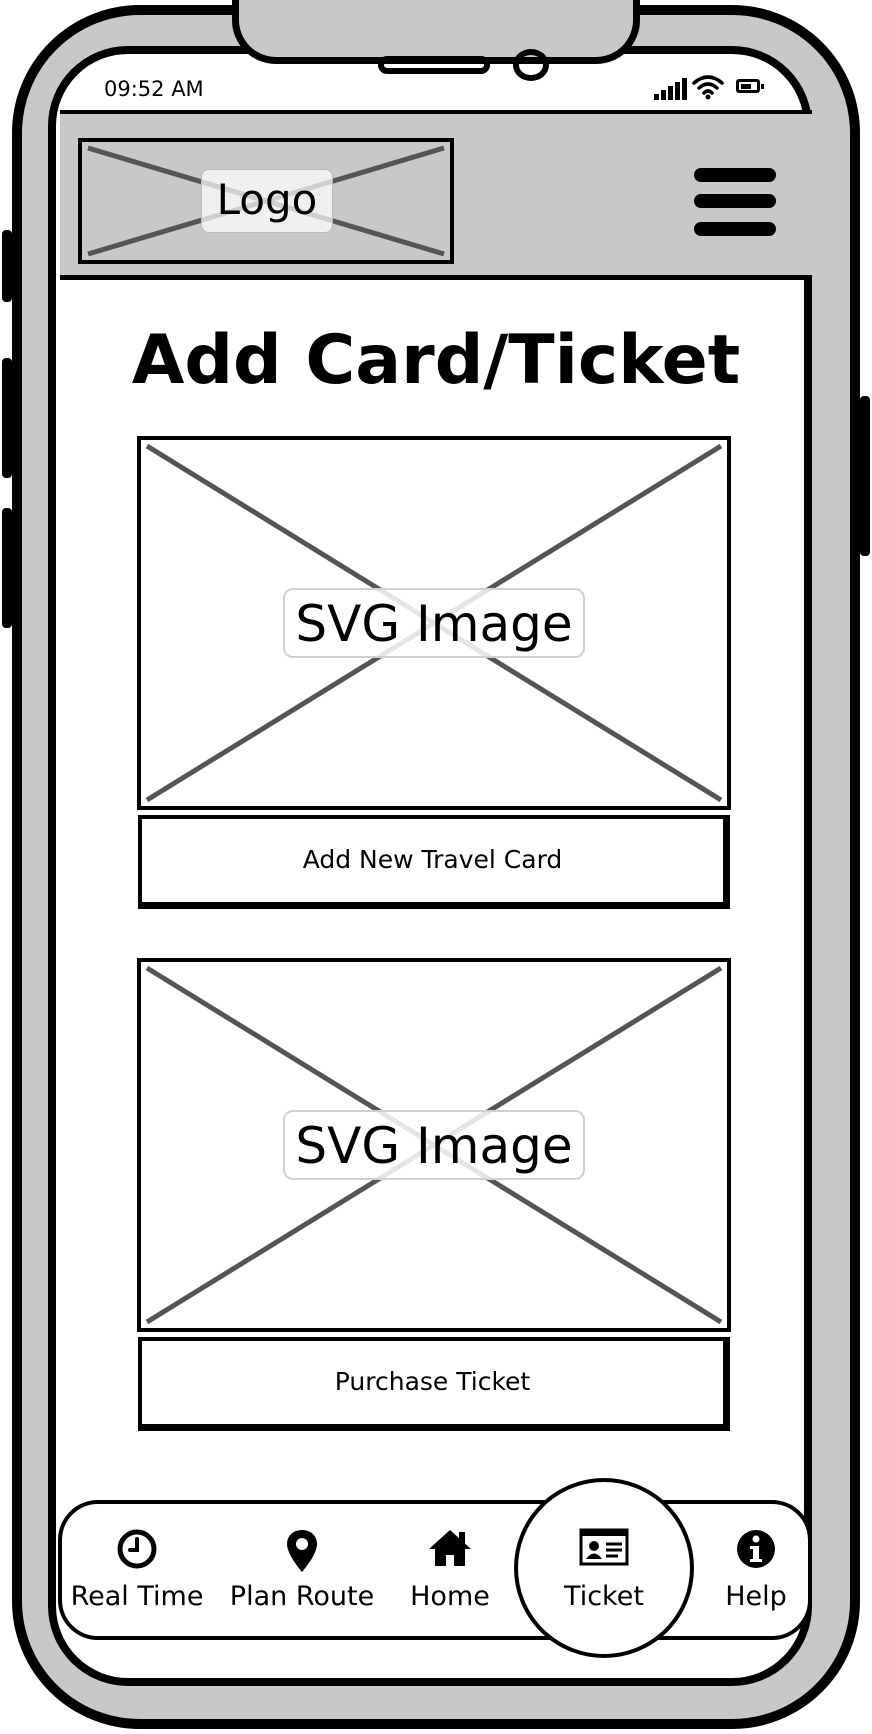  Describe the element at coordinates (604, 1547) in the screenshot. I see `id-card-icon` at that location.